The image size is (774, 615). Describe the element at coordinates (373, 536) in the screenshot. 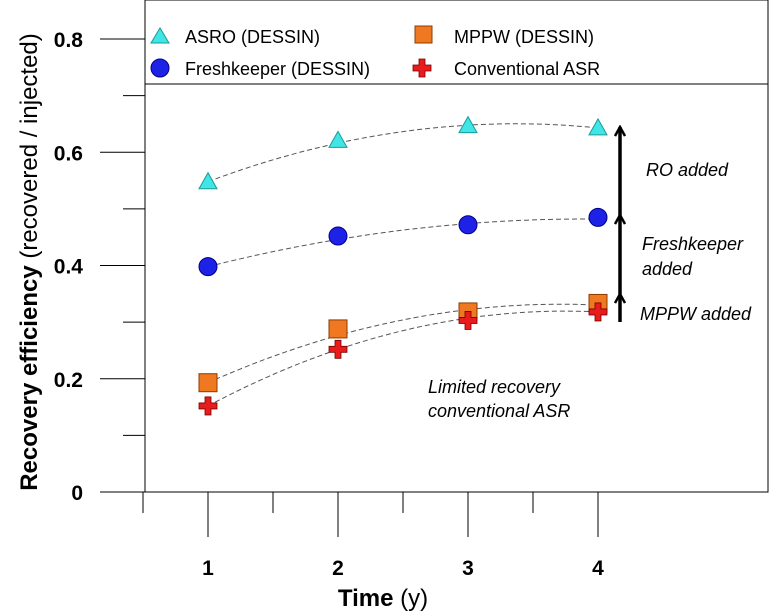

I see `x-axis: 1 2 3 4` at that location.